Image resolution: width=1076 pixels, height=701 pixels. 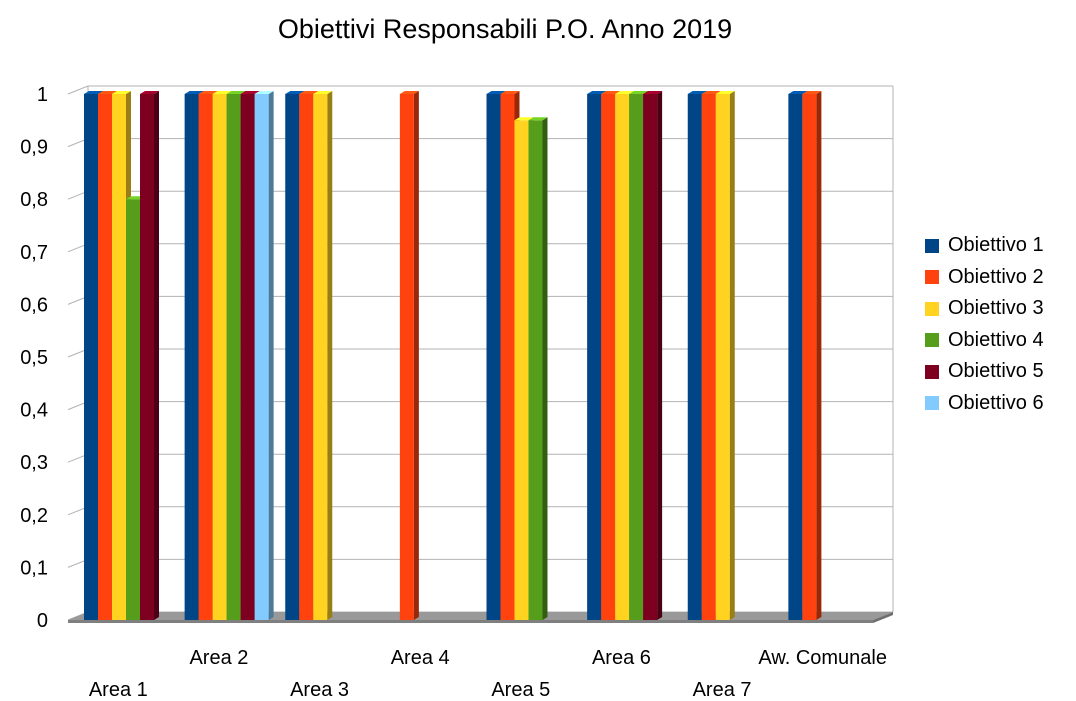 What do you see at coordinates (505, 29) in the screenshot?
I see `chart-title: Obiettivi Responsabili P.O. Anno 2019` at bounding box center [505, 29].